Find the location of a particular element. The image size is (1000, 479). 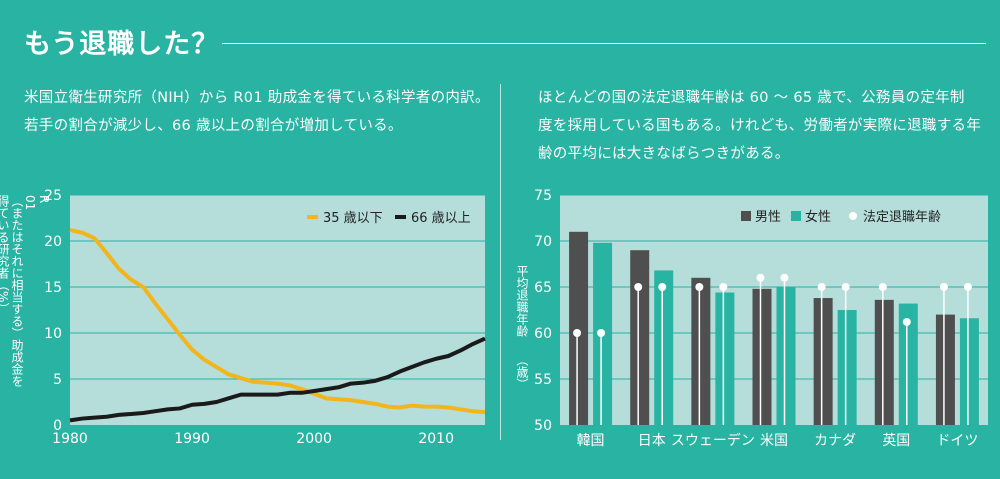

right-description-line: 齢の平均には大きなばらつきがある。 is located at coordinates (664, 154).